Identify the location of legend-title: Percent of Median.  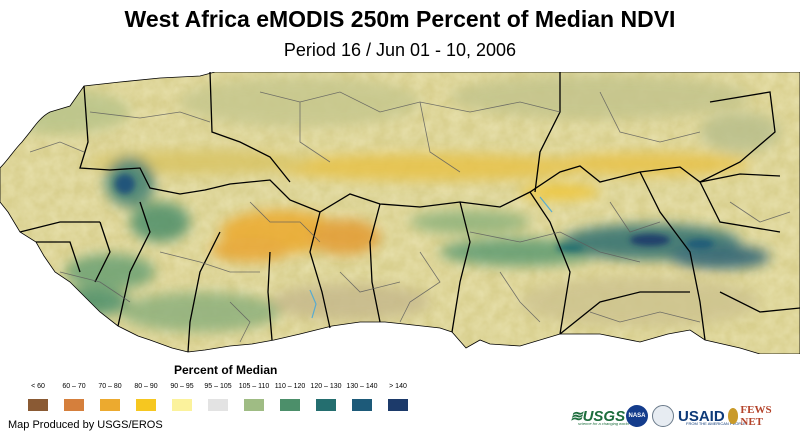
(225, 370).